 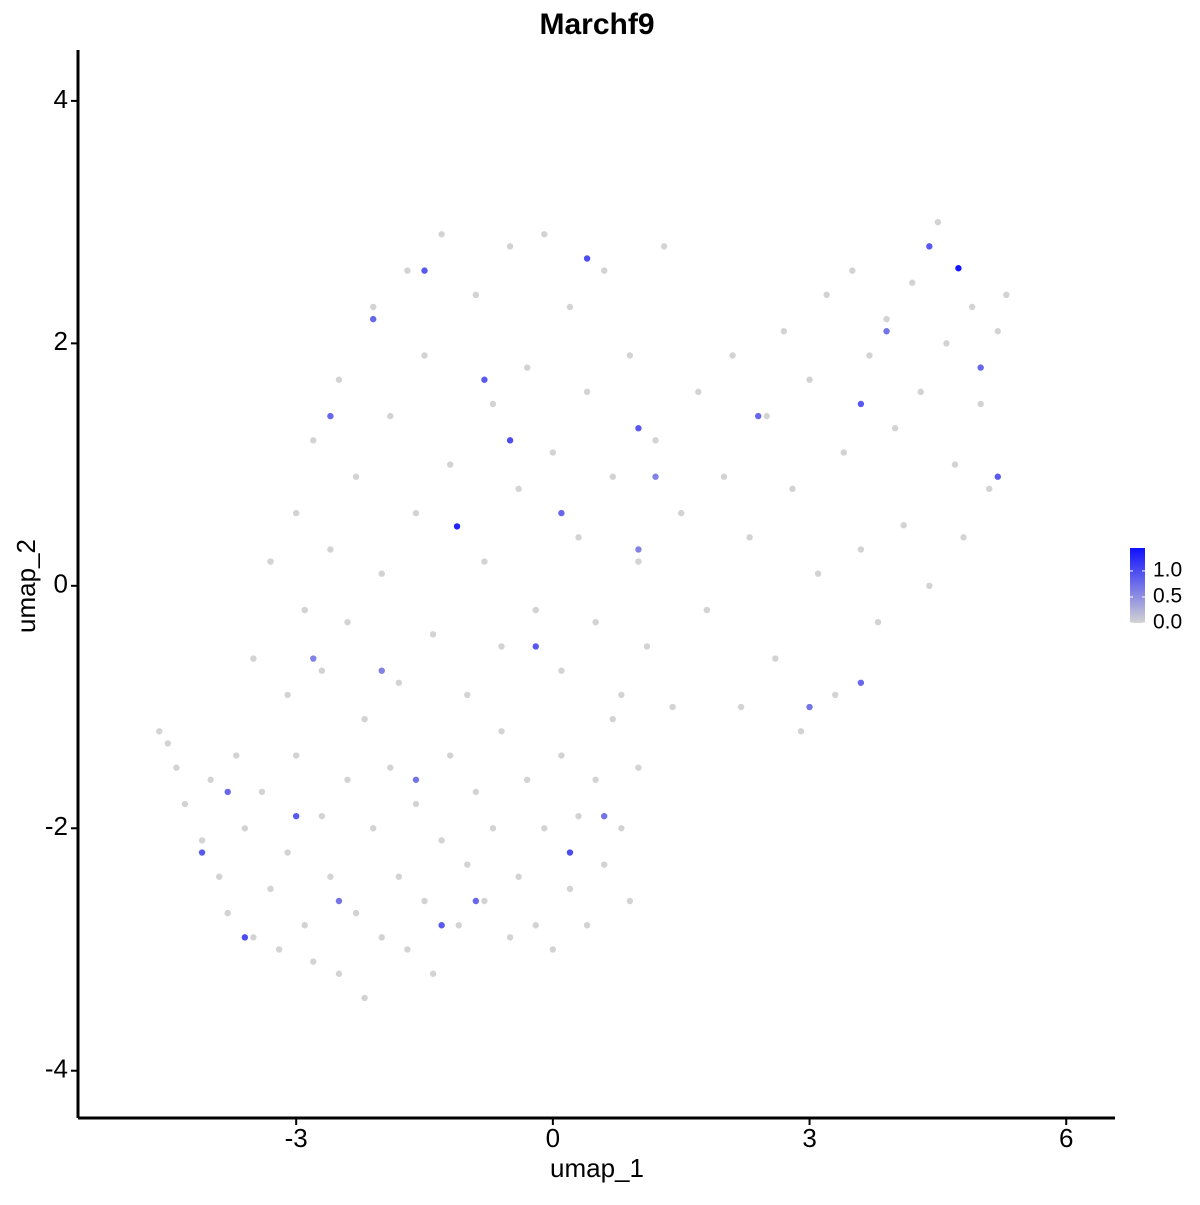 What do you see at coordinates (1167, 569) in the screenshot?
I see `colorbar-label: 1.0` at bounding box center [1167, 569].